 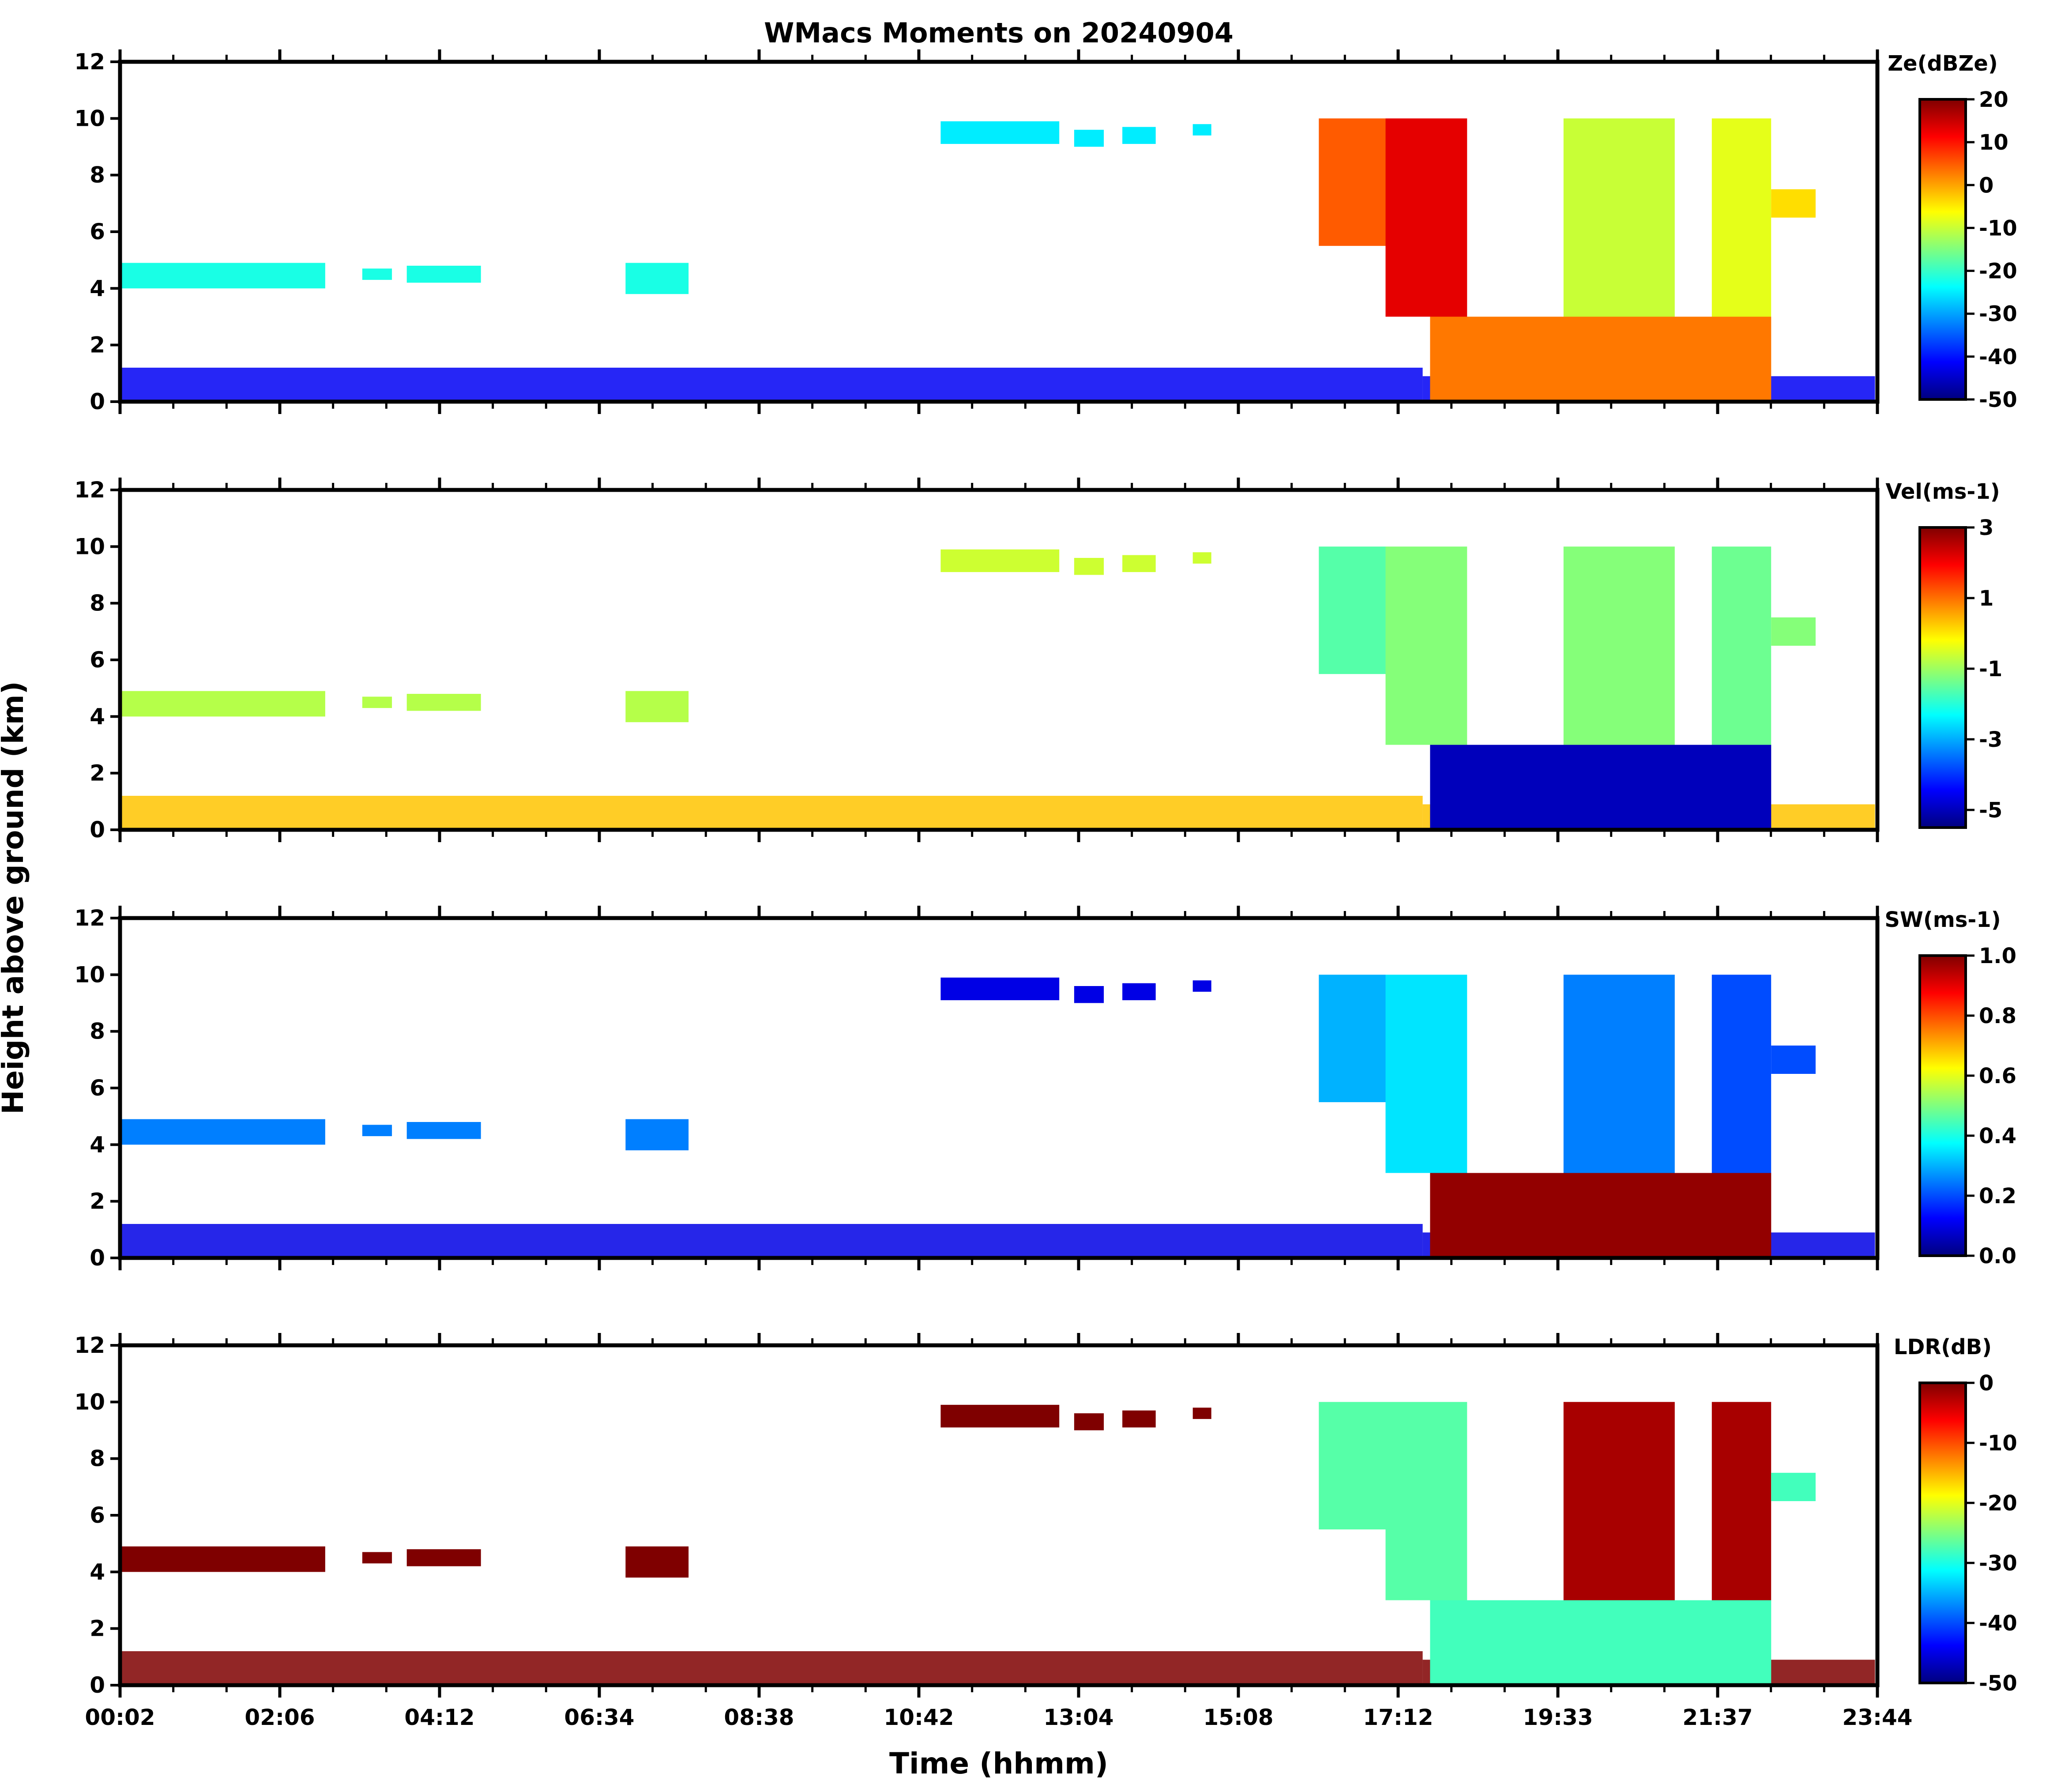 What do you see at coordinates (1943, 1347) in the screenshot?
I see `colorbar-label-ldr: LDR(dB)` at bounding box center [1943, 1347].